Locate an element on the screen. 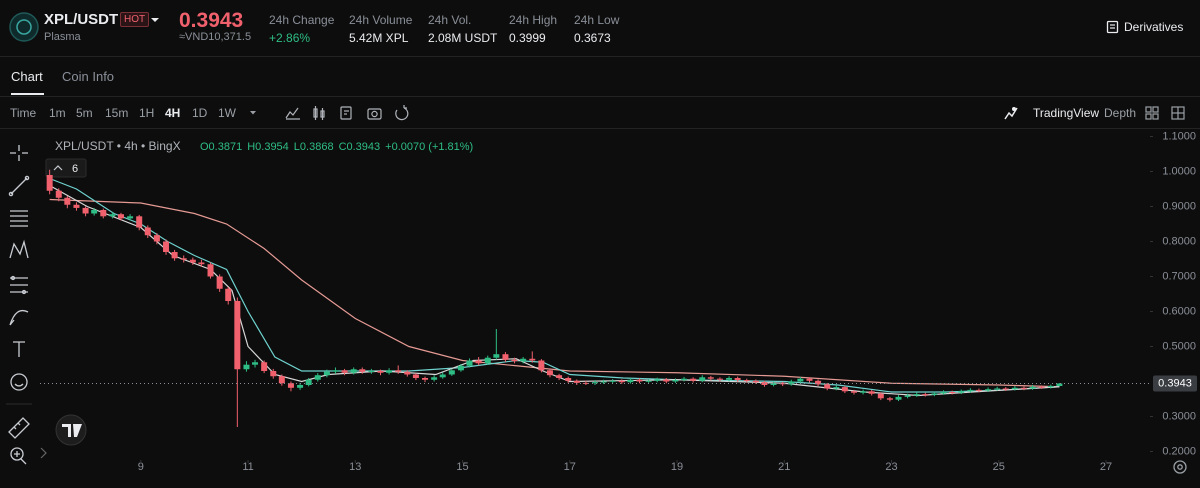  stat-label: 24h Volume is located at coordinates (381, 20).